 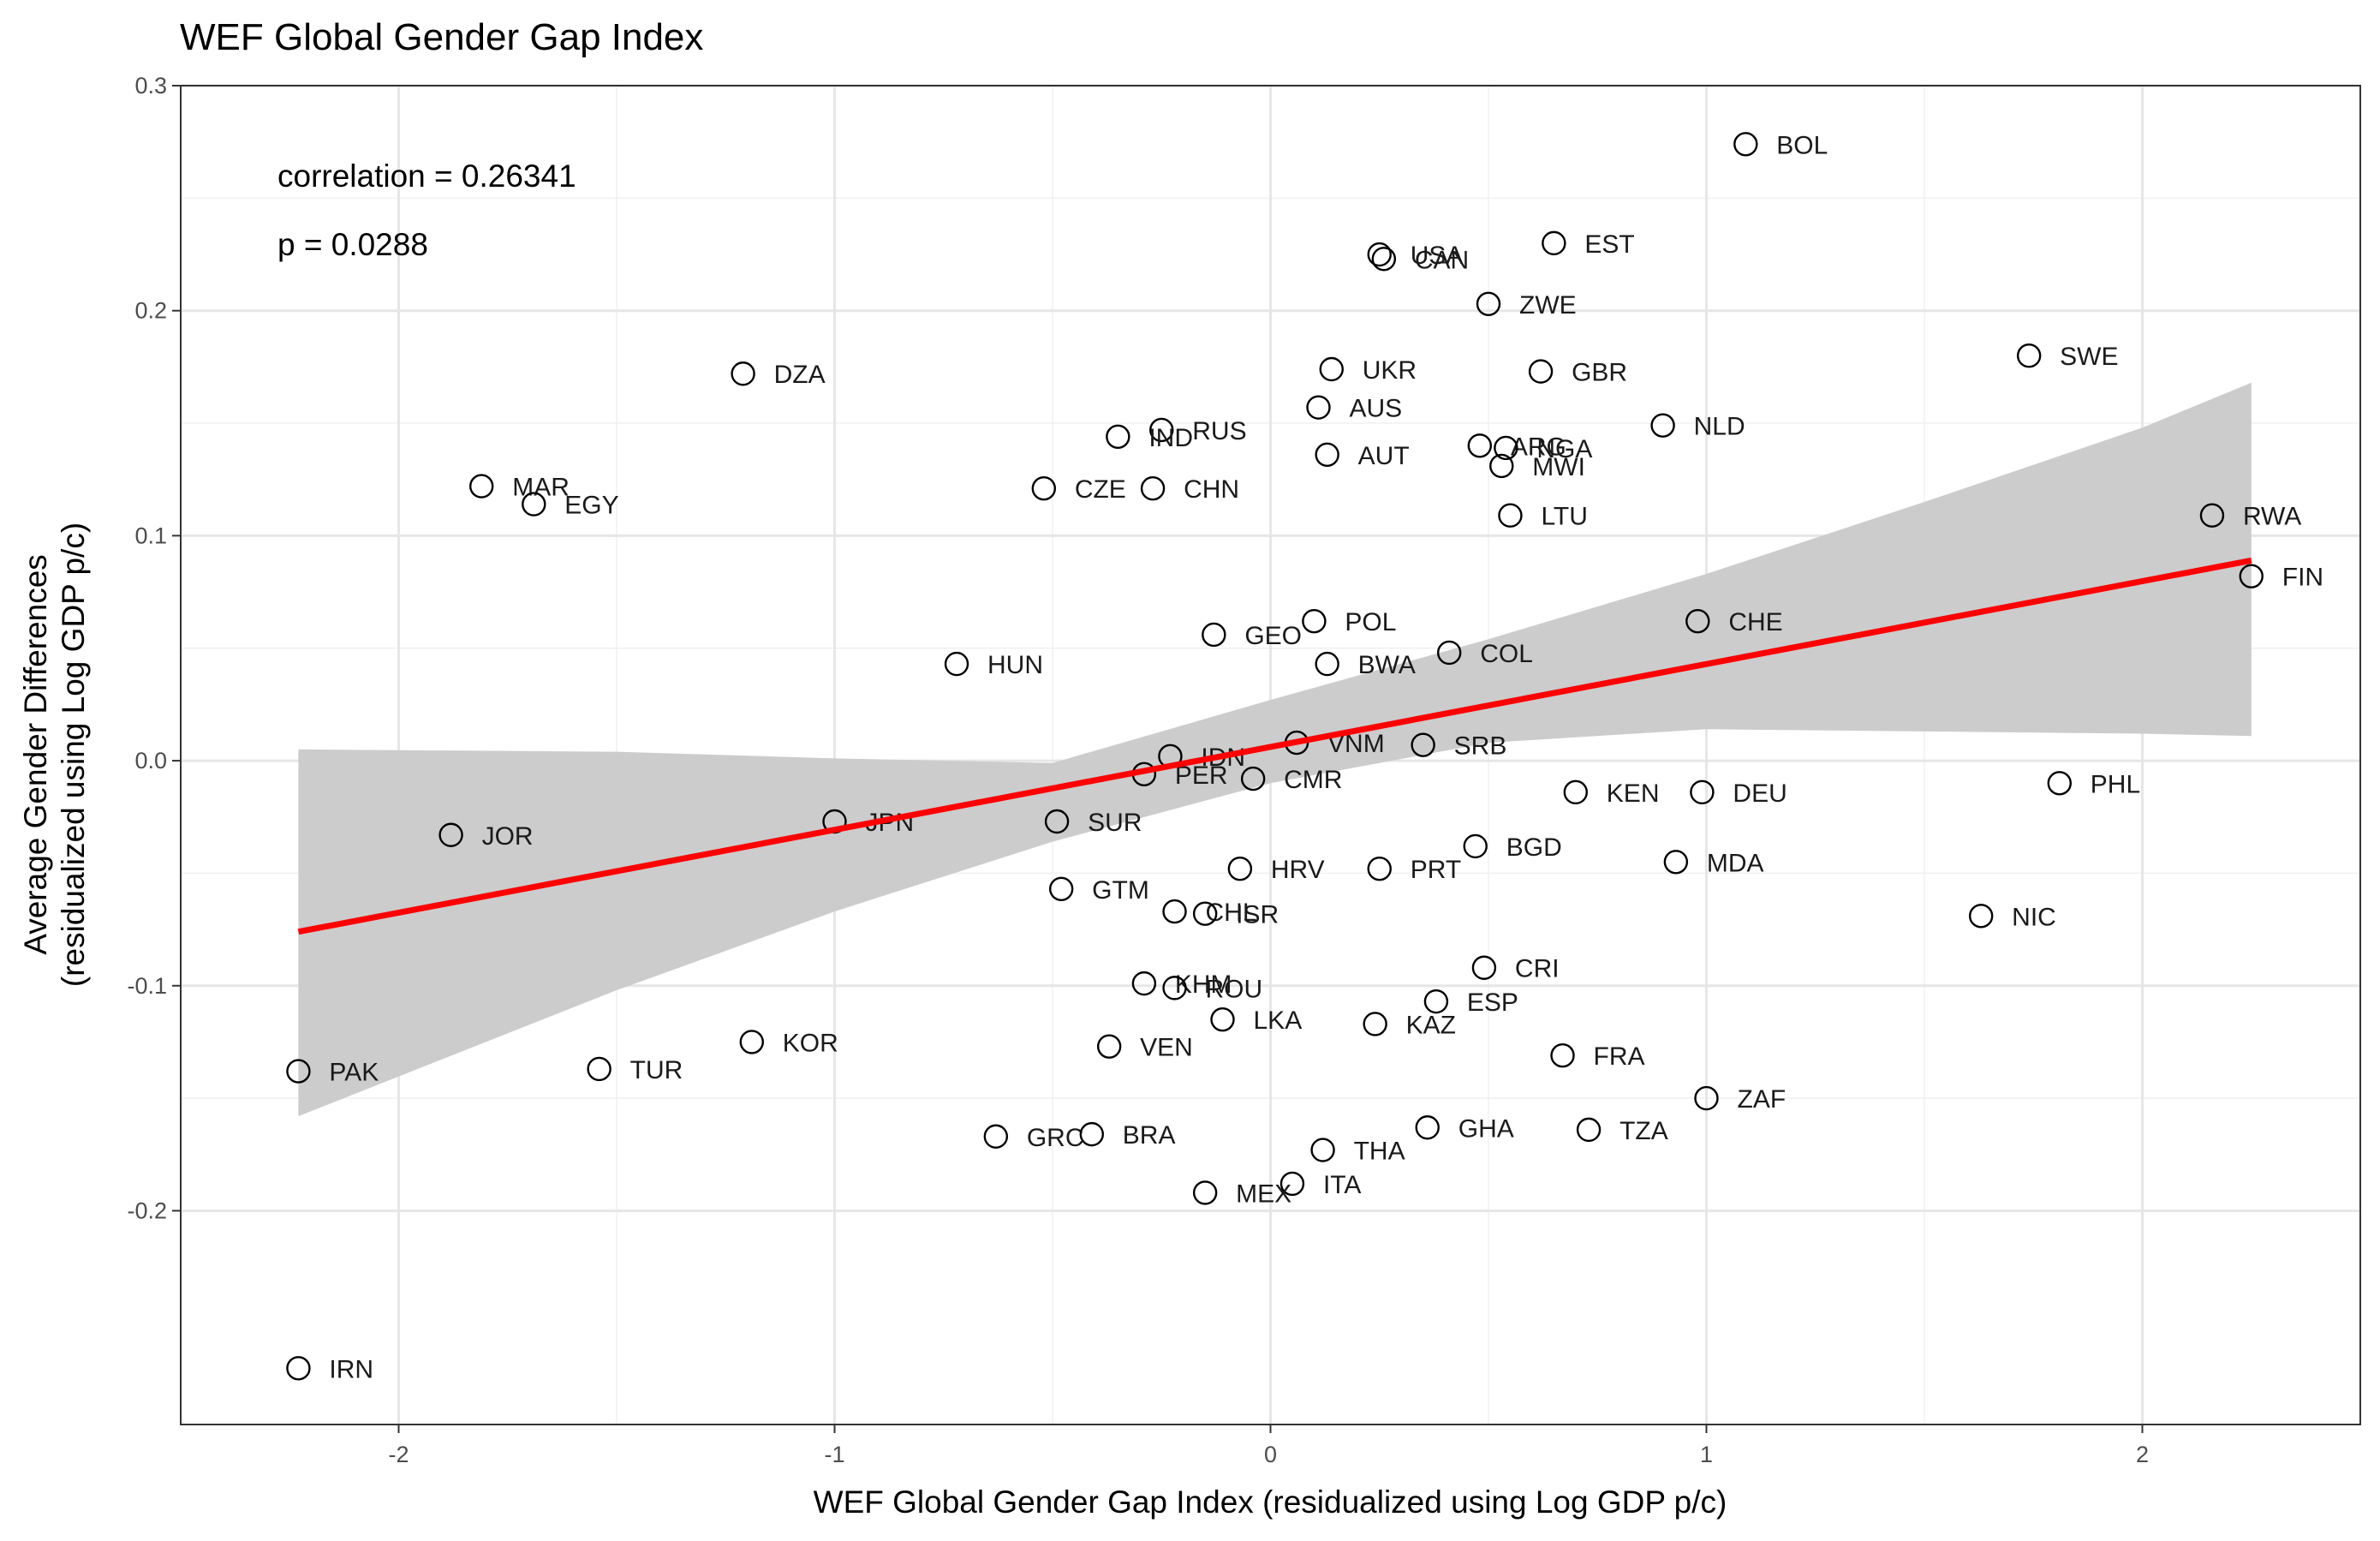 I want to click on point-label: NLD, so click(x=1719, y=427).